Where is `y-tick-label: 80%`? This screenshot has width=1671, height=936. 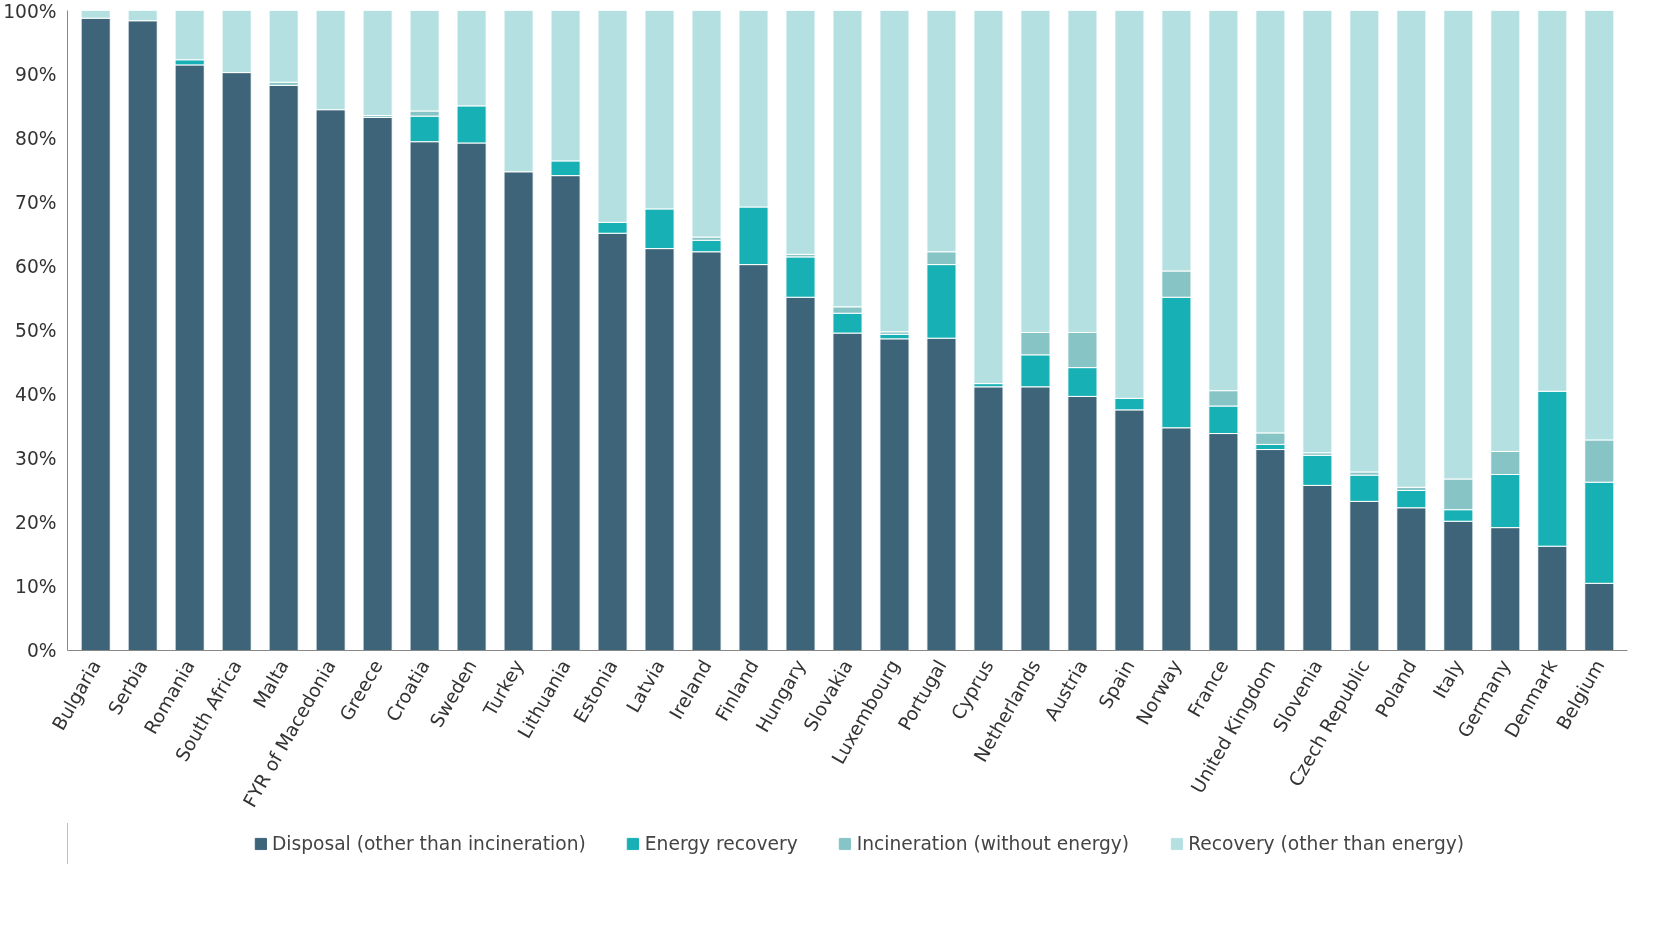 y-tick-label: 80% is located at coordinates (36, 138).